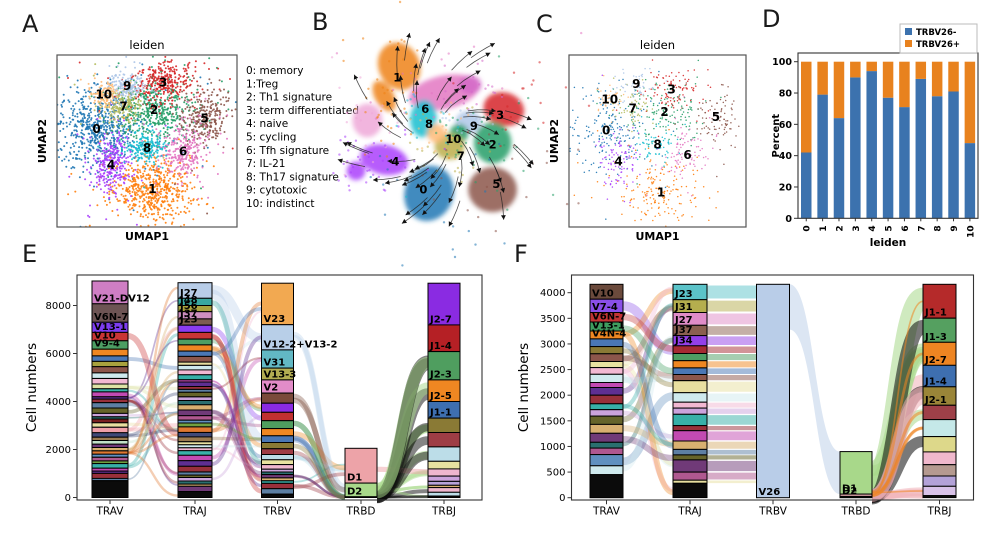 Image resolution: width=992 pixels, height=558 pixels. Describe the element at coordinates (111, 165) in the screenshot. I see `cluster-number-label: 4` at that location.